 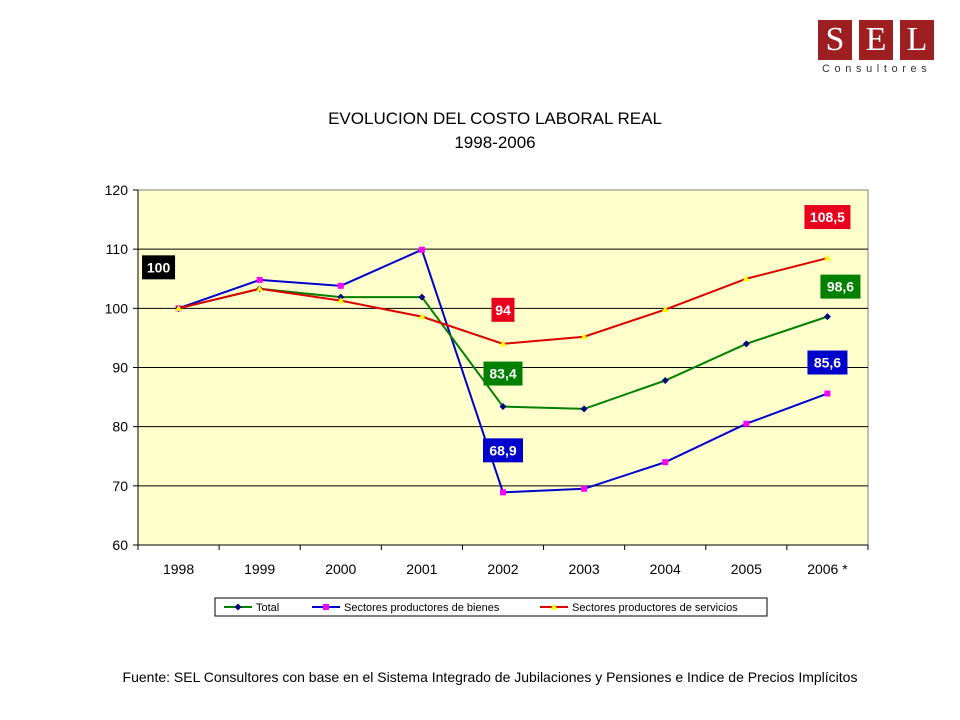 I want to click on legend-box, so click(x=491, y=607).